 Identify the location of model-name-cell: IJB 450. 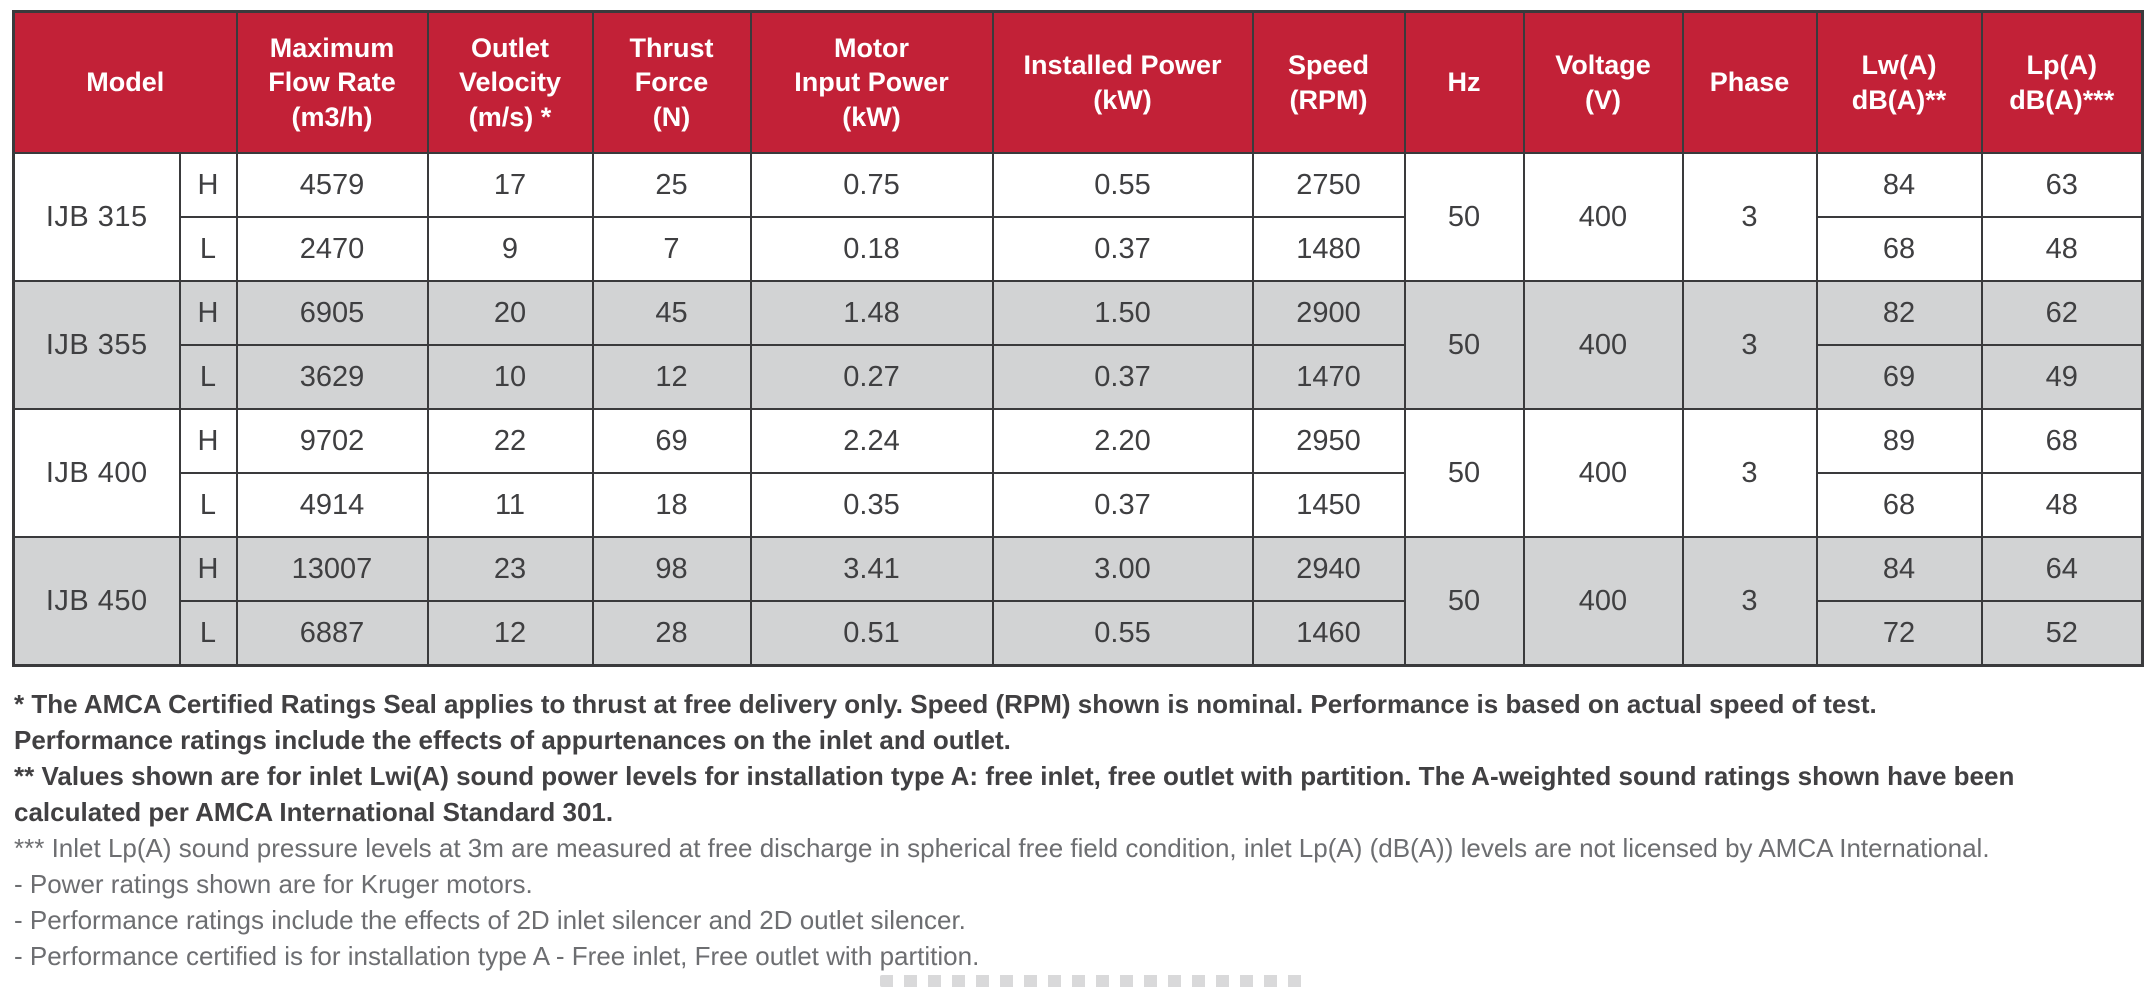
(96, 601).